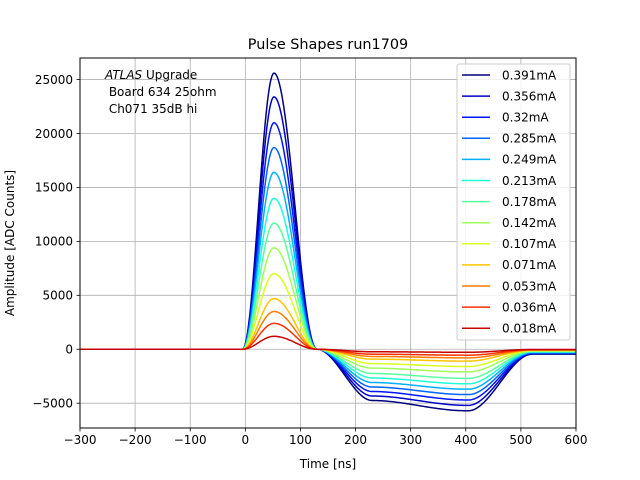 The width and height of the screenshot is (640, 480). I want to click on y-tick-label: 25000, so click(54, 80).